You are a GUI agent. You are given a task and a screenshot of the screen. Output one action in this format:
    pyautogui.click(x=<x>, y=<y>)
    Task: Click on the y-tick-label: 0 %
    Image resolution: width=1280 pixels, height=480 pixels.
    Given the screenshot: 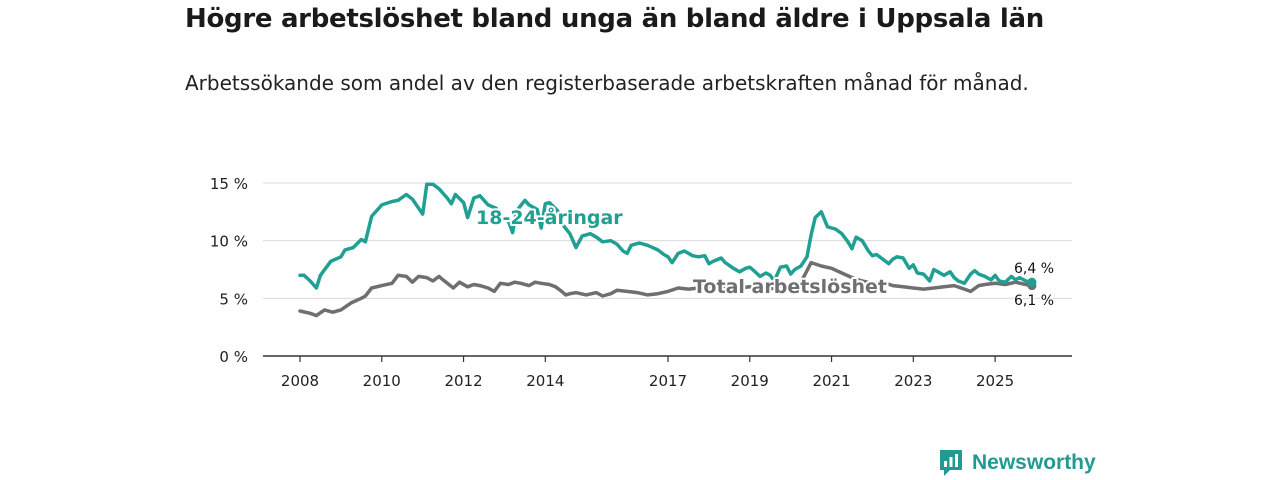 What is the action you would take?
    pyautogui.click(x=233, y=357)
    